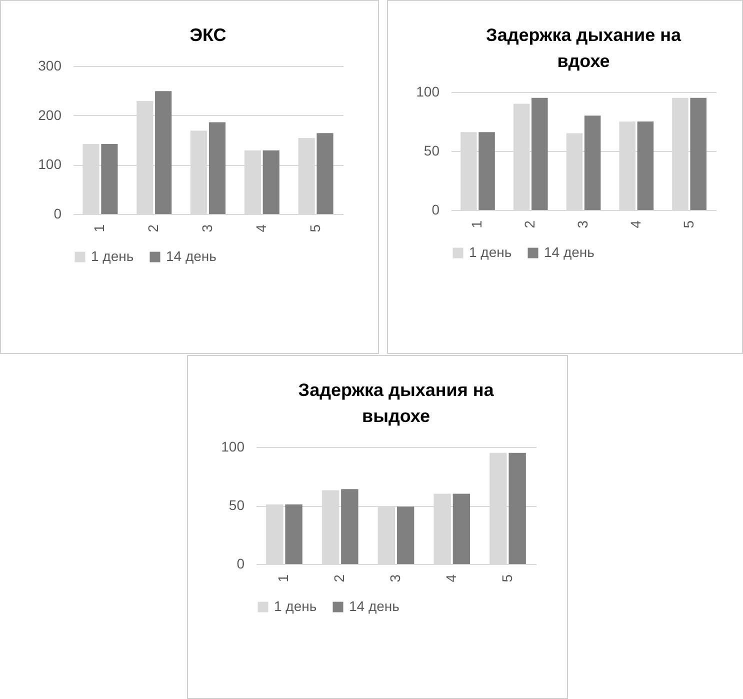  What do you see at coordinates (50, 114) in the screenshot?
I see `y-tick-label: 200` at bounding box center [50, 114].